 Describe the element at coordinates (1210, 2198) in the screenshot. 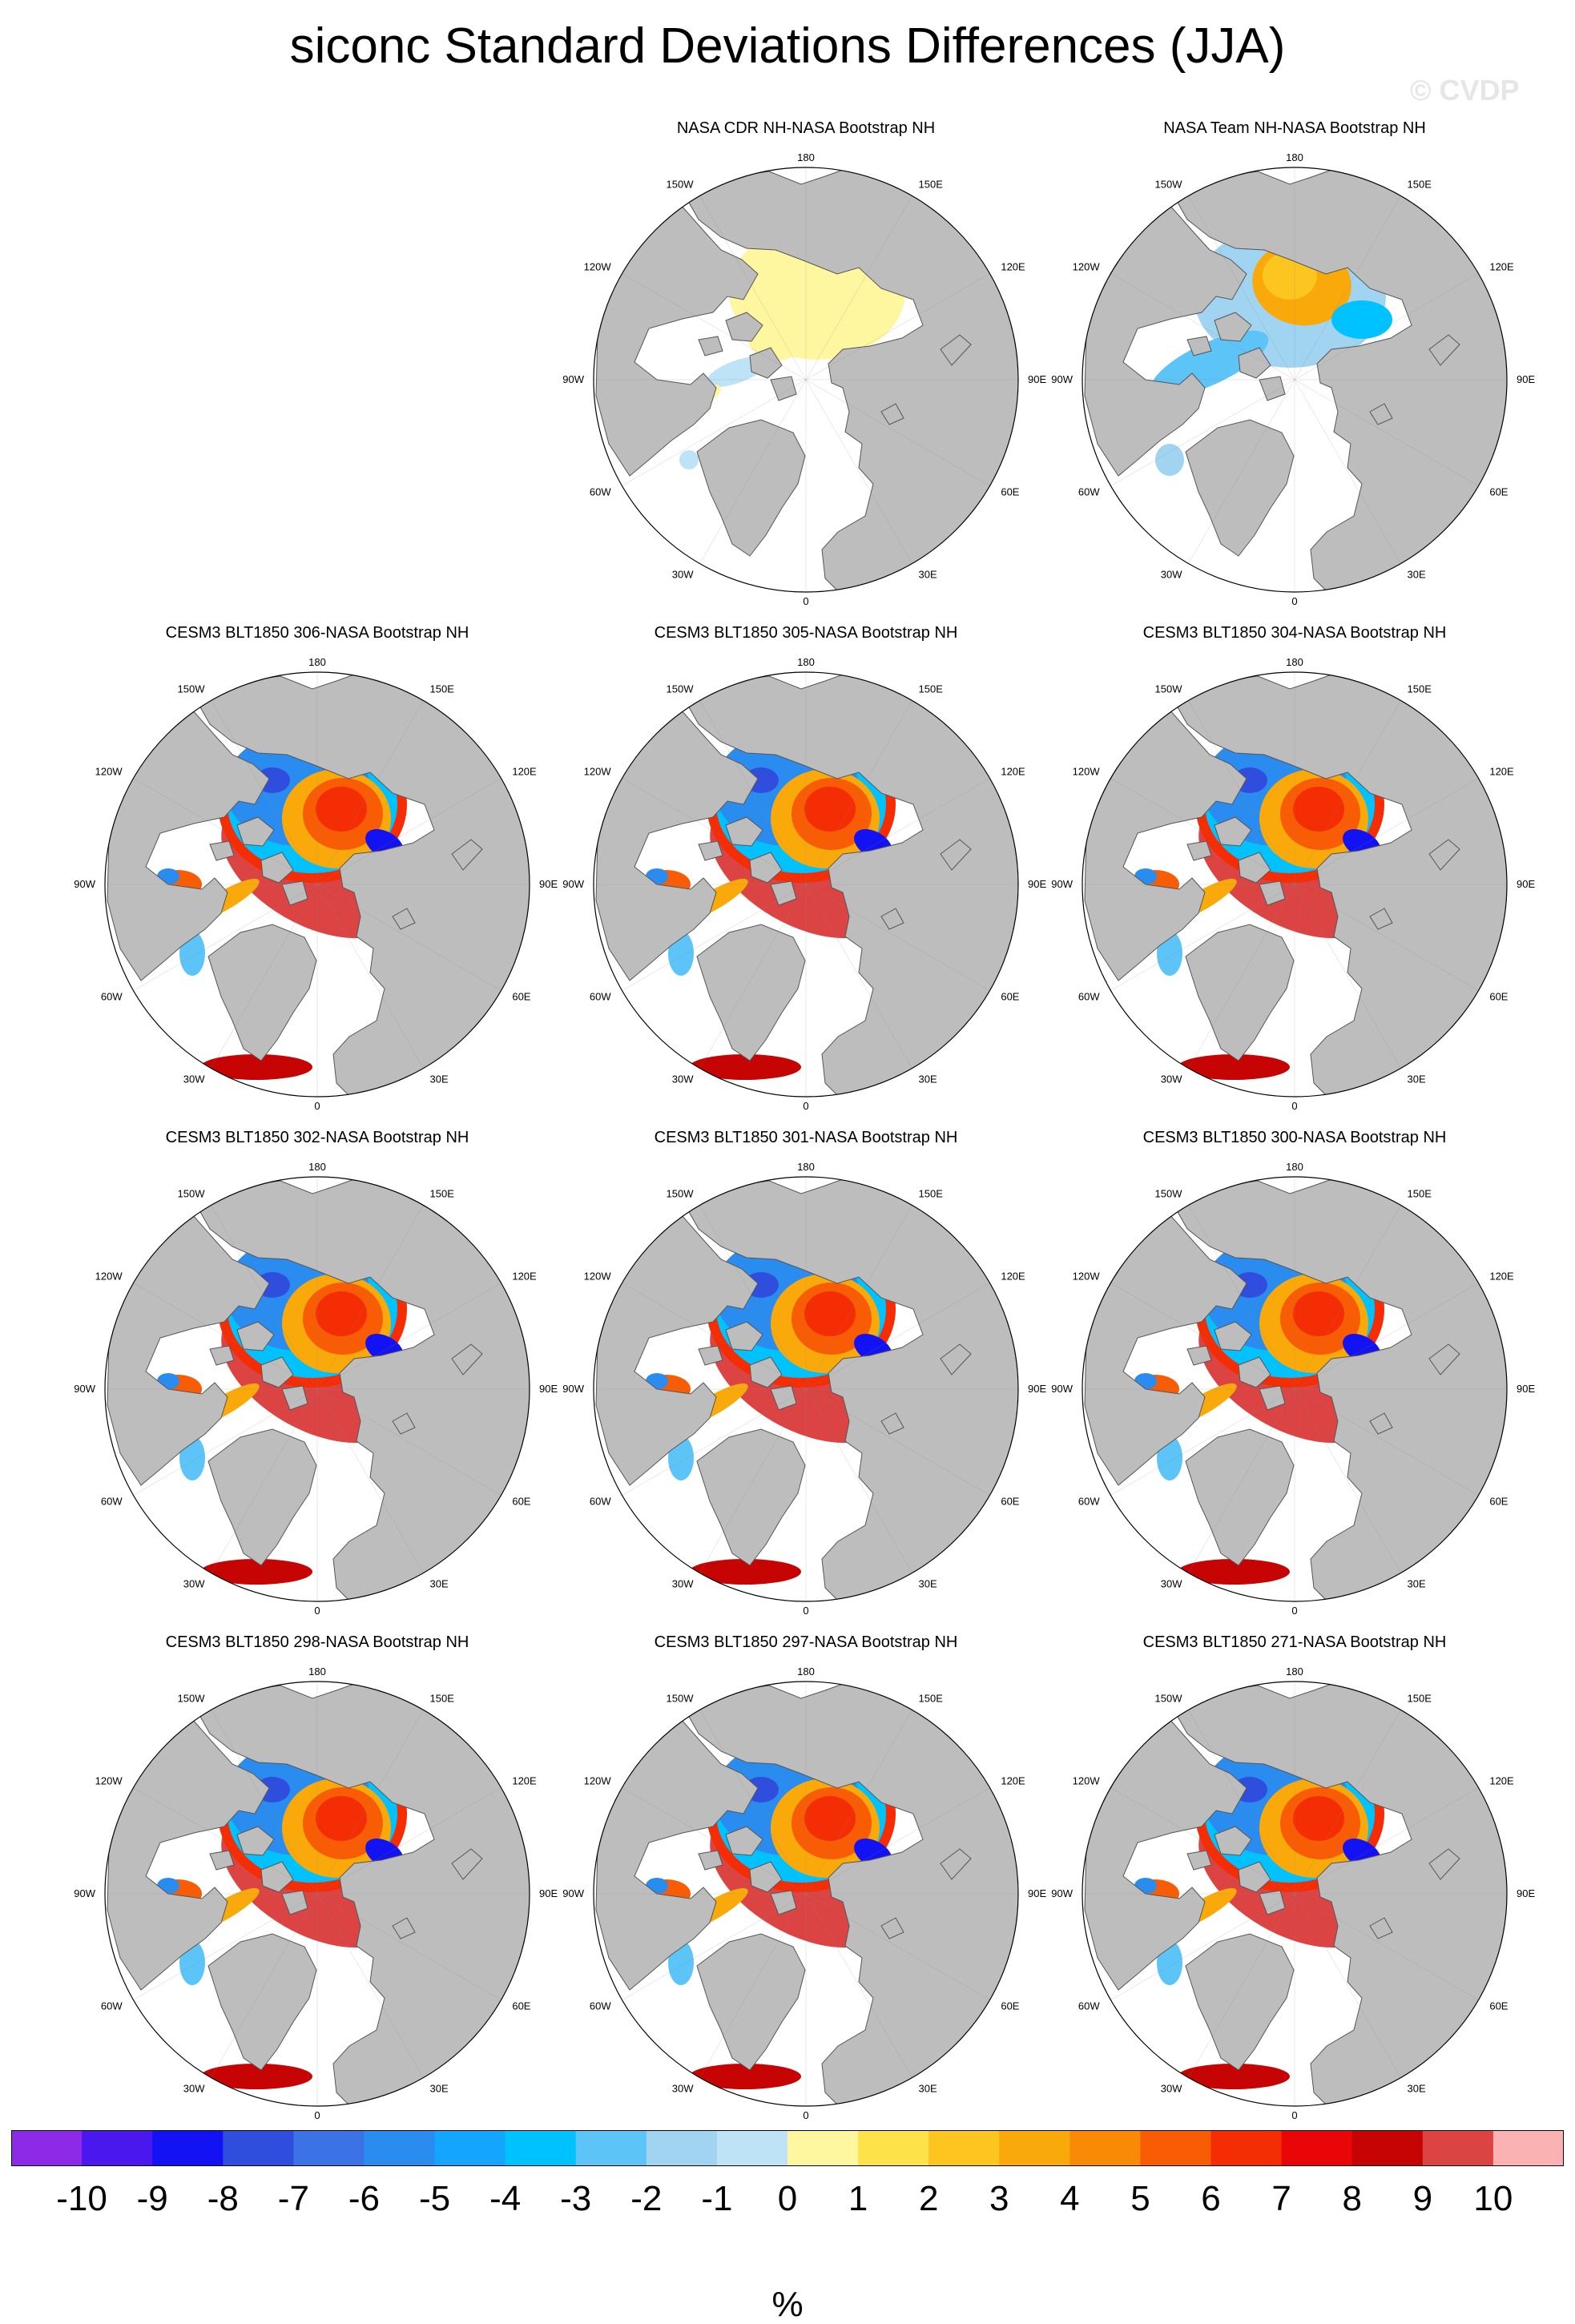

I see `colorbar-tick-label: 6` at that location.